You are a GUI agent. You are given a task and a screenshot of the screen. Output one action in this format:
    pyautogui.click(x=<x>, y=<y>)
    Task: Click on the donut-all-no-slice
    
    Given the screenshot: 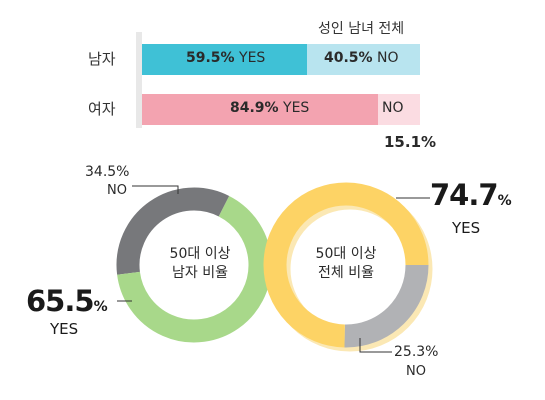 What is the action you would take?
    pyautogui.click(x=386, y=306)
    